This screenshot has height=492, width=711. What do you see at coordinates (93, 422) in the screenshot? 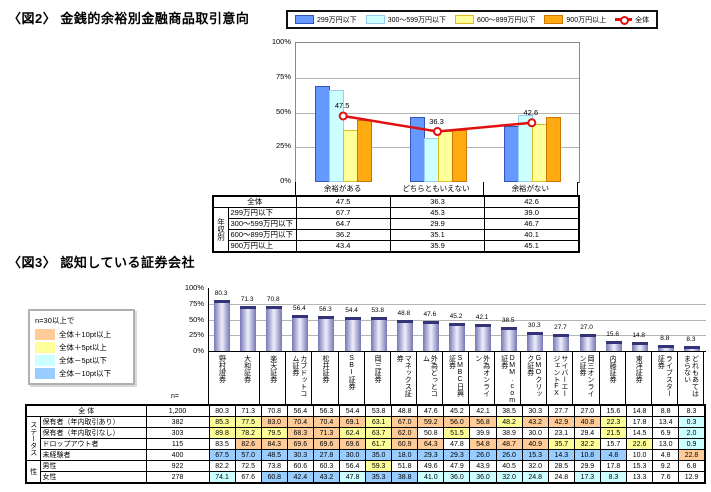
I see `row-label: 保有者（年内取引あり）` at bounding box center [93, 422].